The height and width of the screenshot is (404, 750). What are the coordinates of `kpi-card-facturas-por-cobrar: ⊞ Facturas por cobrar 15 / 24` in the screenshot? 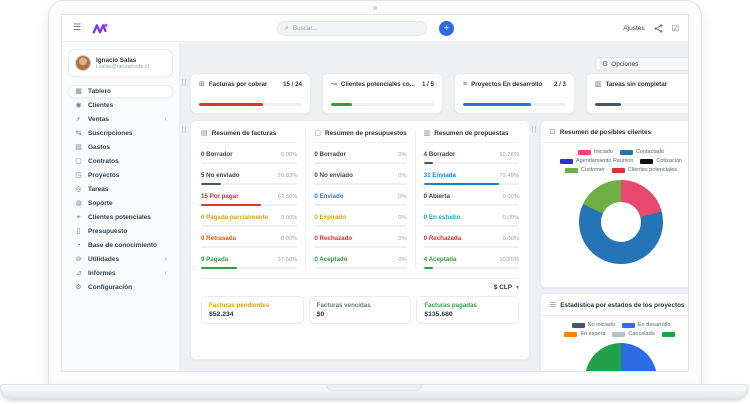 It's located at (250, 93).